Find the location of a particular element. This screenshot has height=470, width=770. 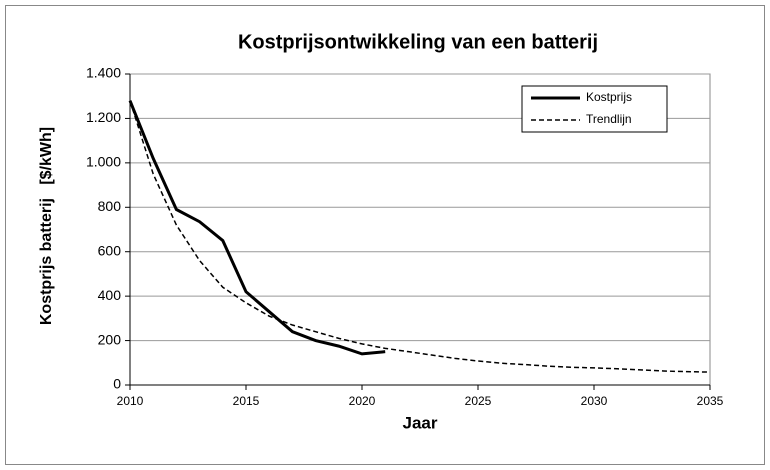

x-tick-label: 2010 is located at coordinates (130, 401).